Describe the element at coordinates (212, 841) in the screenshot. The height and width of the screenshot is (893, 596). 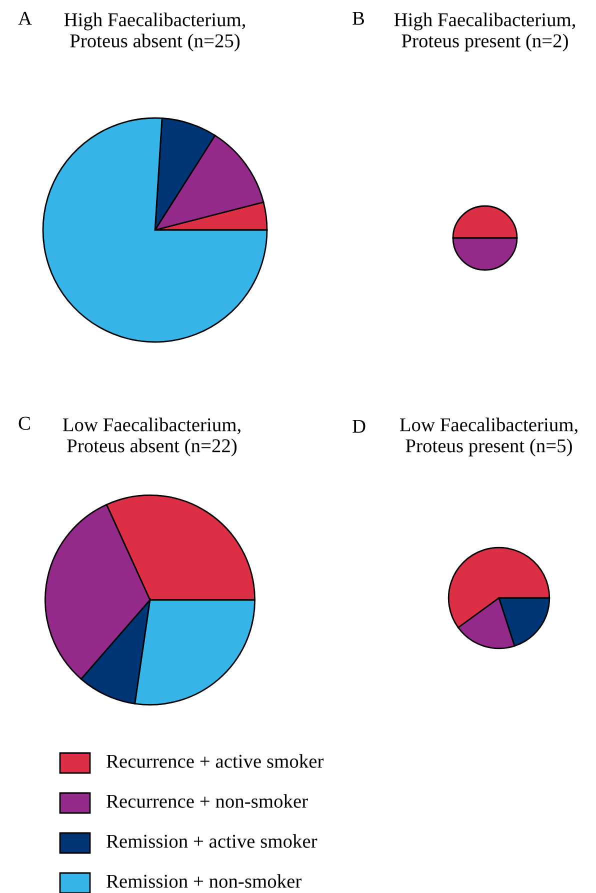
I see `legend-label: Remission + active smoker` at that location.